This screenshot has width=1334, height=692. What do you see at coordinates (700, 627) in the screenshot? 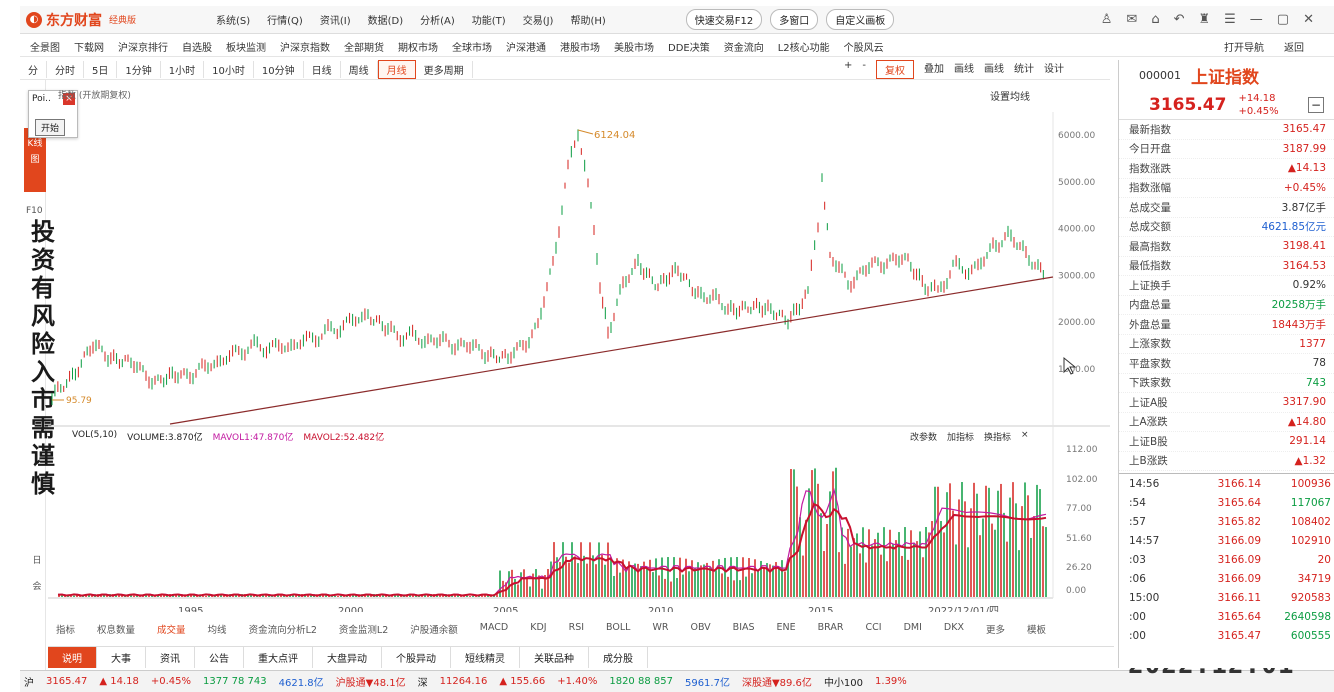
I see `indicator-tab: OBV` at bounding box center [700, 627].